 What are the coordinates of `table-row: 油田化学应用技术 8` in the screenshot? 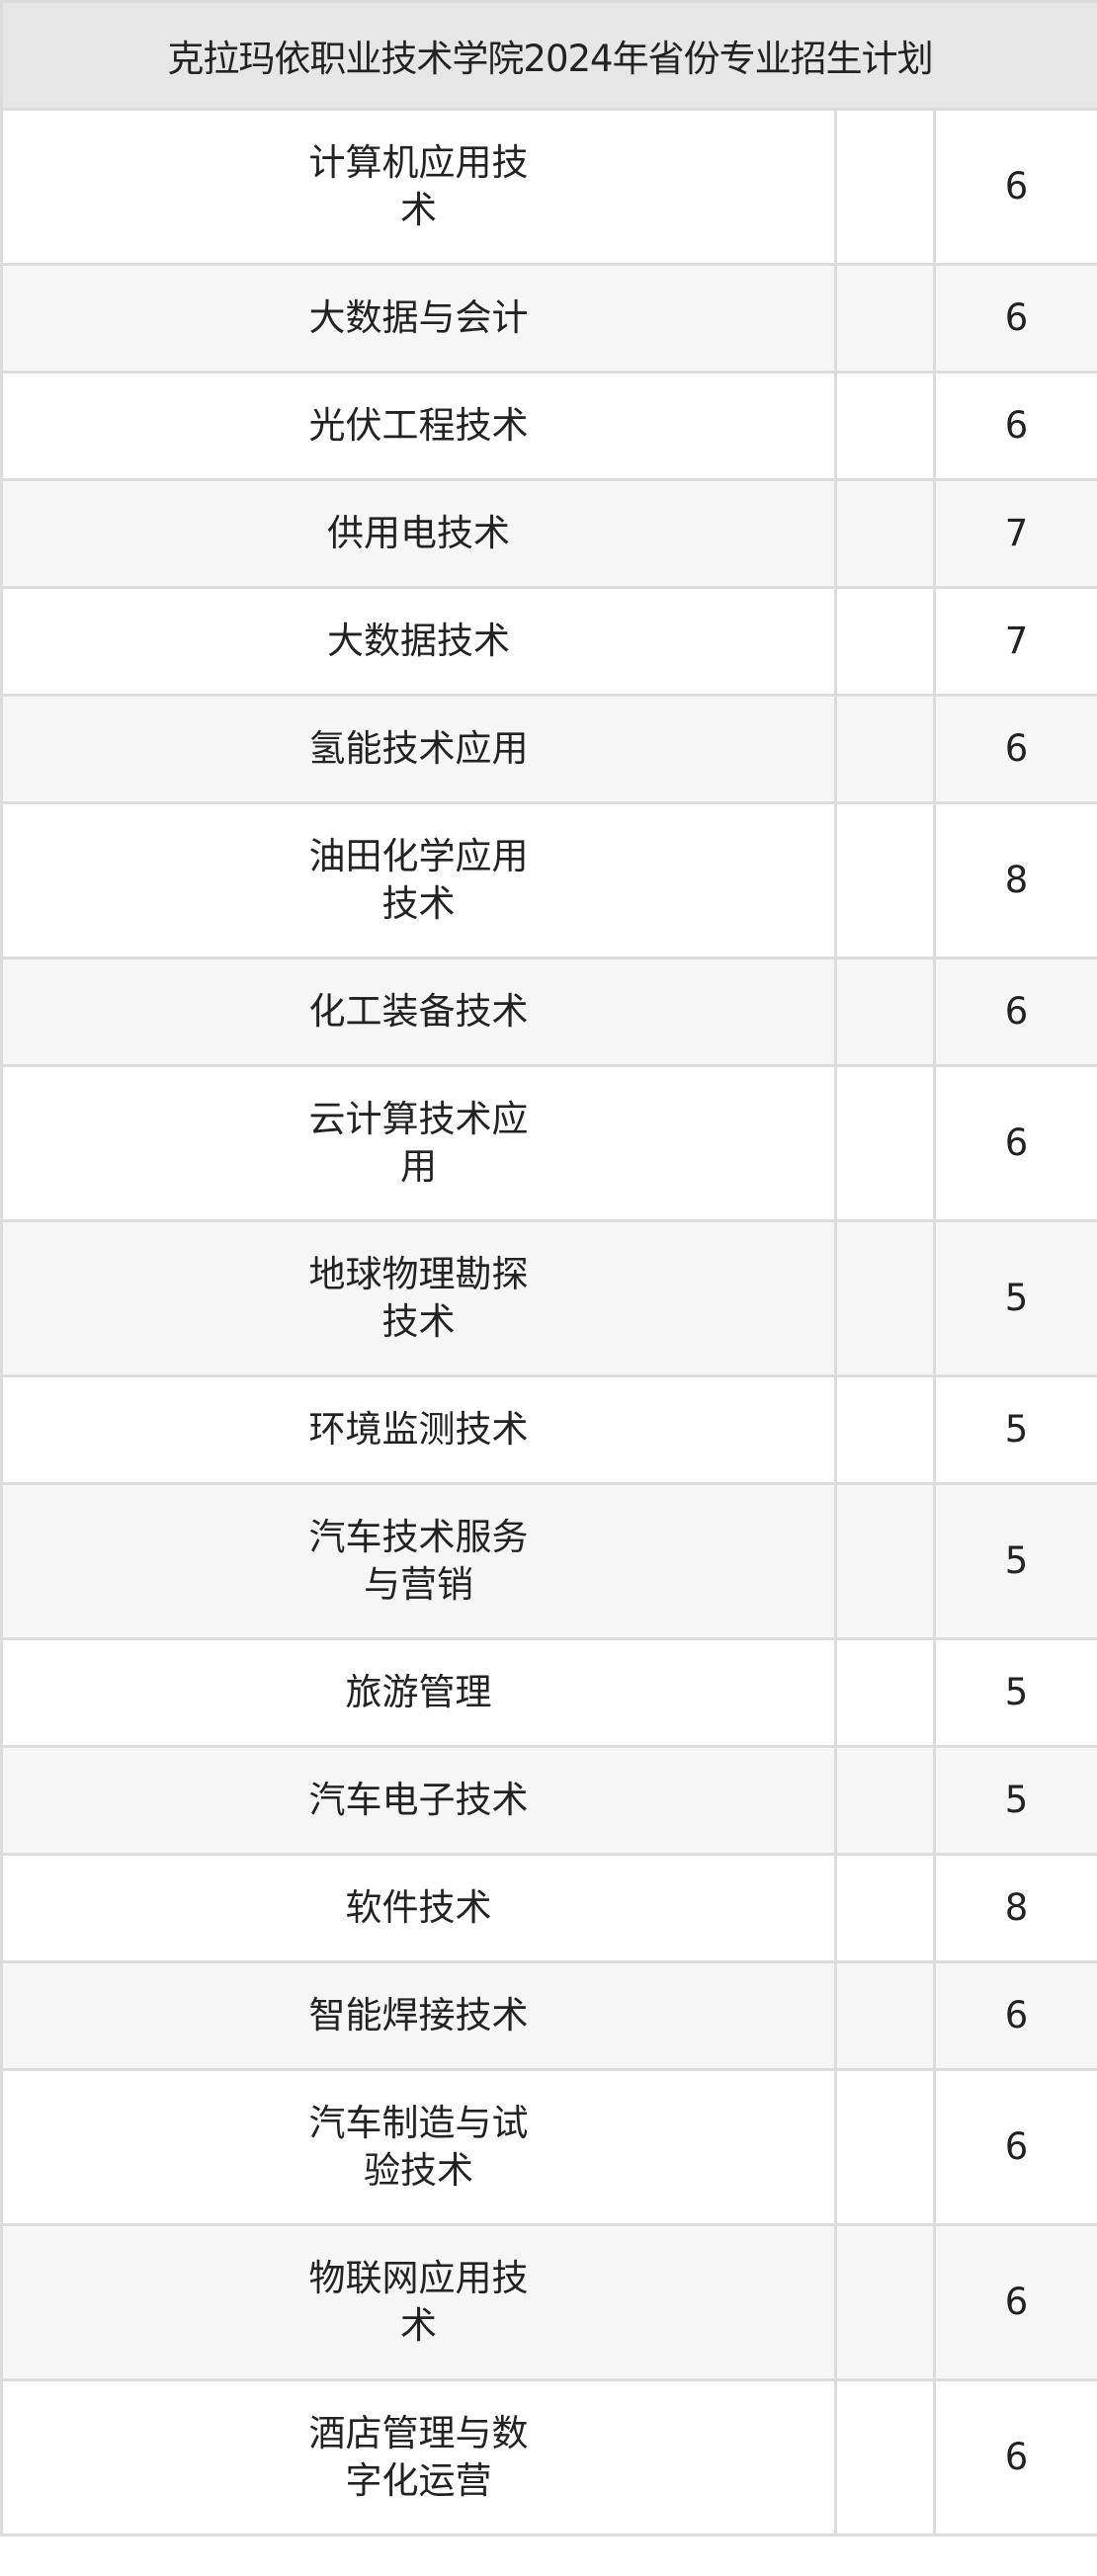 It's located at (548, 880).